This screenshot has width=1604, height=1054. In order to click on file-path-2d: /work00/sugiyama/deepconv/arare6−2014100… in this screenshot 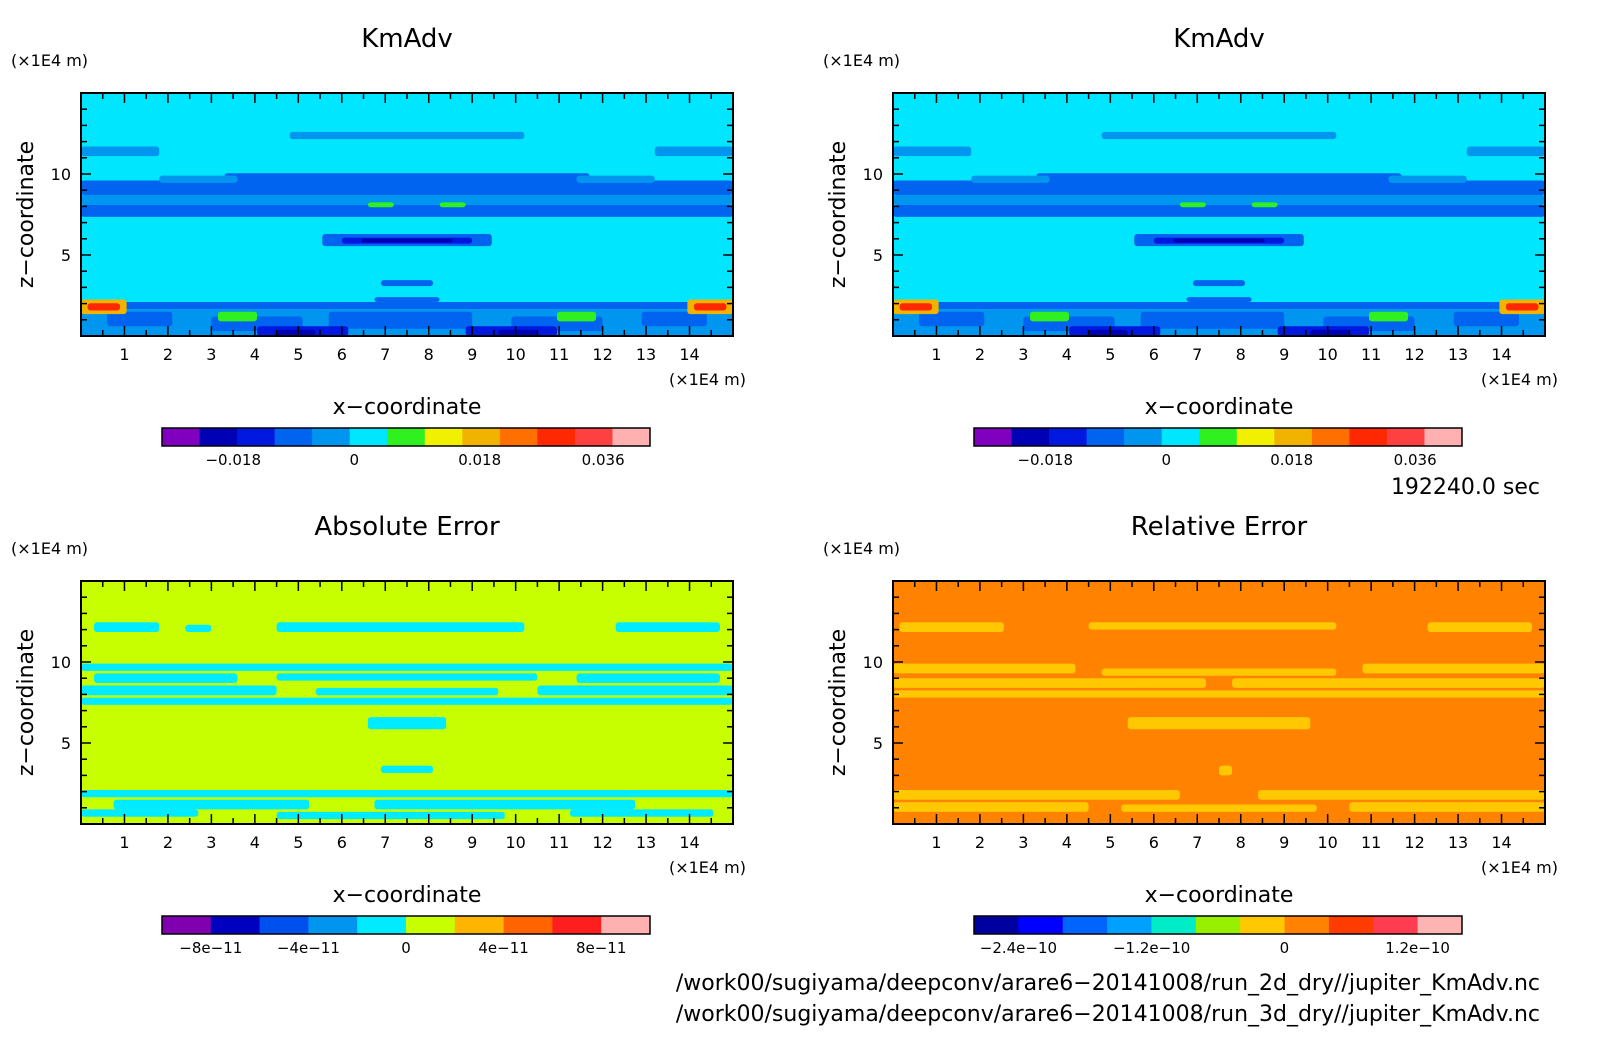, I will do `click(1108, 983)`.